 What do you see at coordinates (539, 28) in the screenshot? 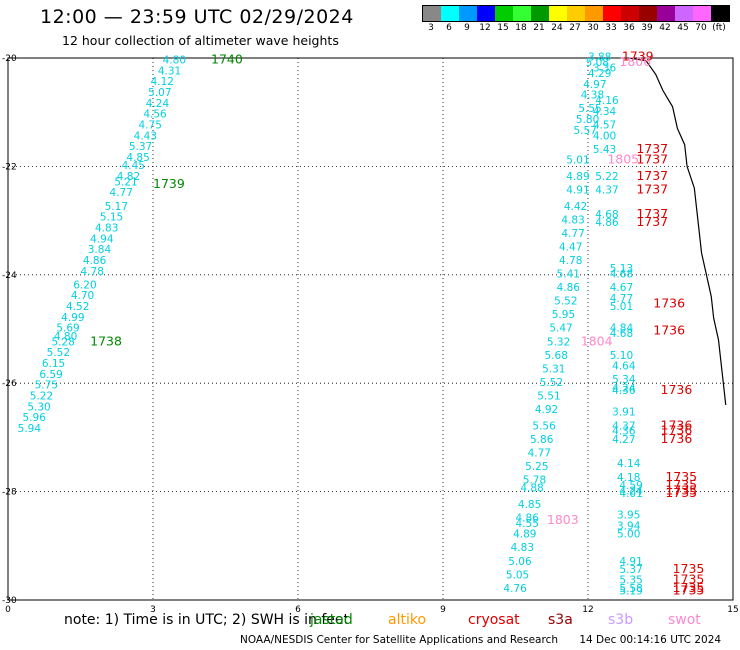
I see `color-scale-label: 21` at bounding box center [539, 28].